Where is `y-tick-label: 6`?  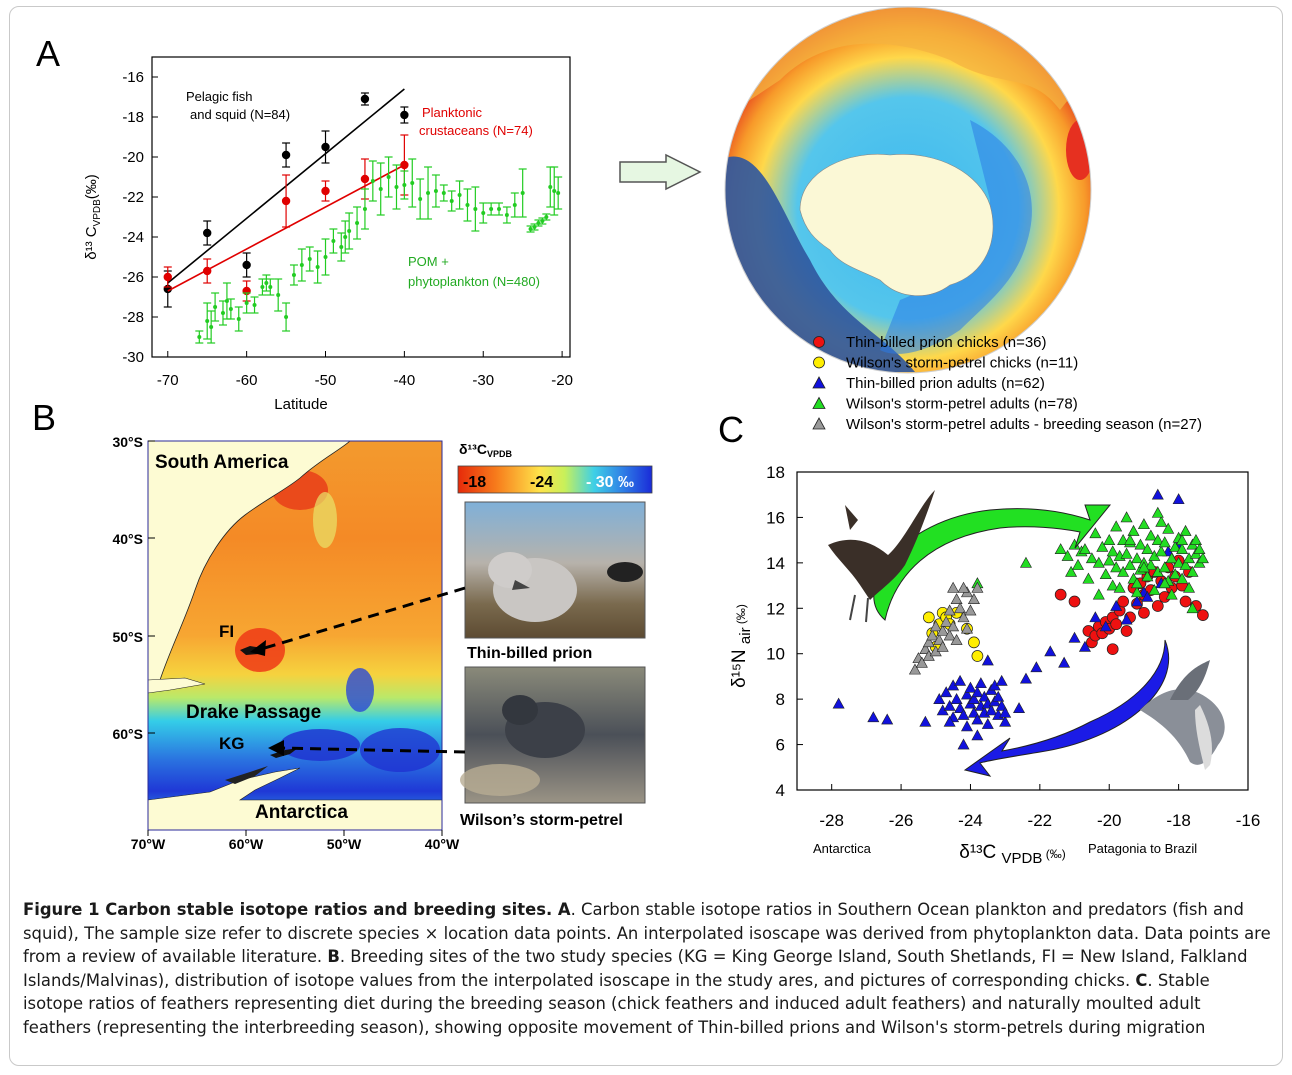 y-tick-label: 6 is located at coordinates (780, 745).